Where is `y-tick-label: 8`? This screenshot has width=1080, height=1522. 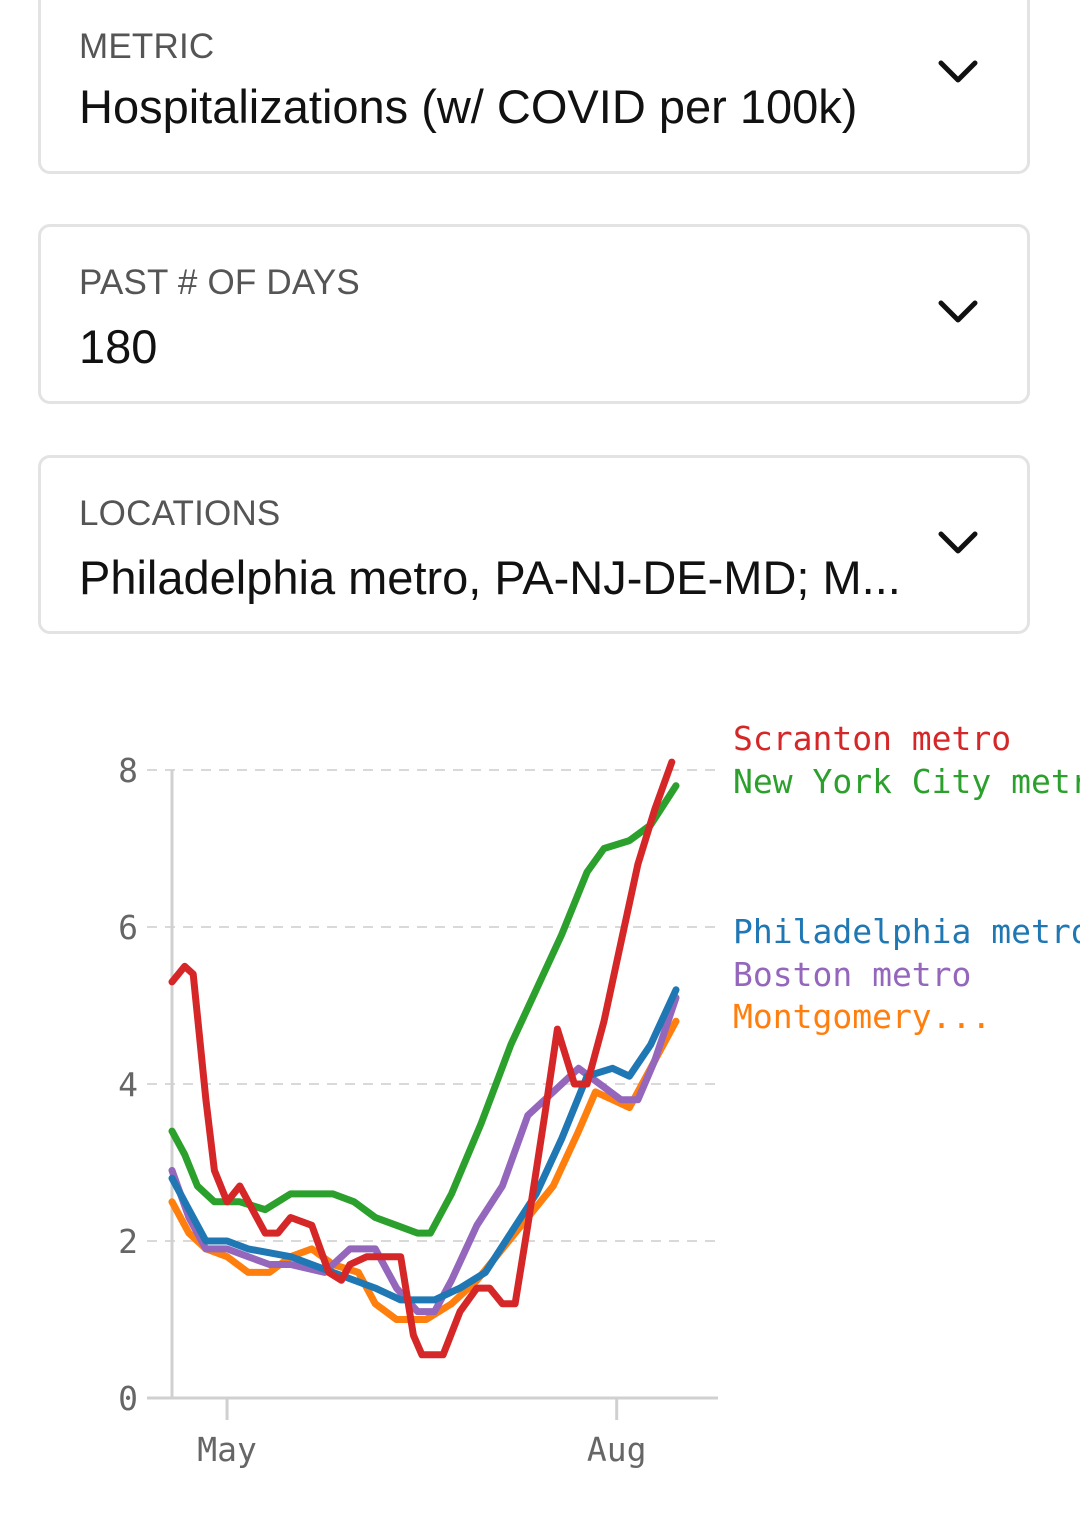 y-tick-label: 8 is located at coordinates (128, 770).